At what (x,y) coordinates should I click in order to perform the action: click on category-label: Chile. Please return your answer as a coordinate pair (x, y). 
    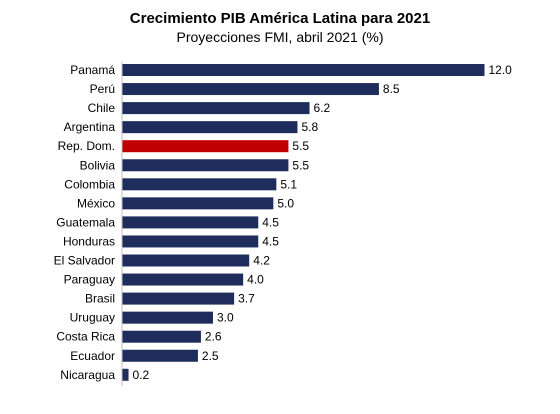
    Looking at the image, I should click on (102, 108).